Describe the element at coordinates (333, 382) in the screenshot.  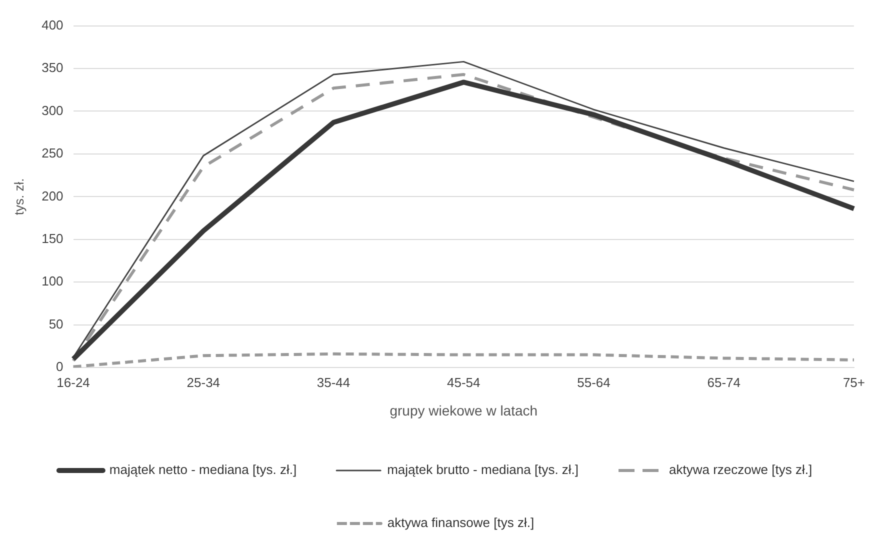
I see `x-tick-label: 35-44` at that location.